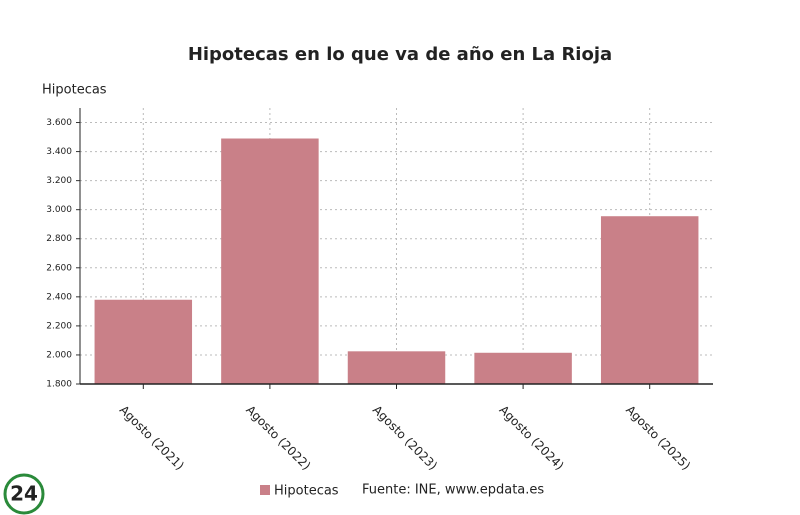  What do you see at coordinates (59, 239) in the screenshot?
I see `y-tick-label: 2.800` at bounding box center [59, 239].